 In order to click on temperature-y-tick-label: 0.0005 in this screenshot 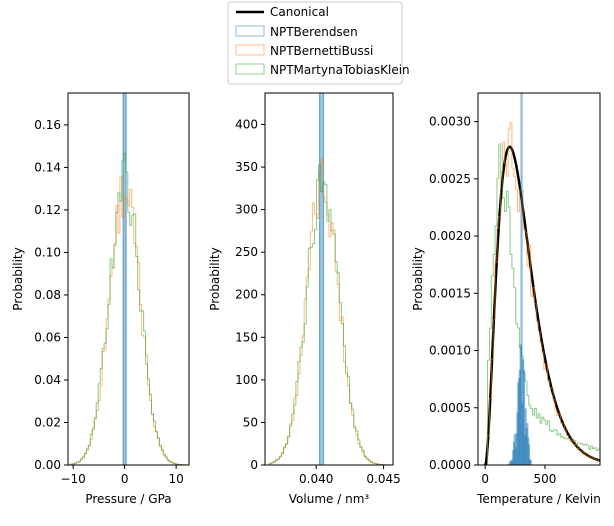, I will do `click(450, 408)`.